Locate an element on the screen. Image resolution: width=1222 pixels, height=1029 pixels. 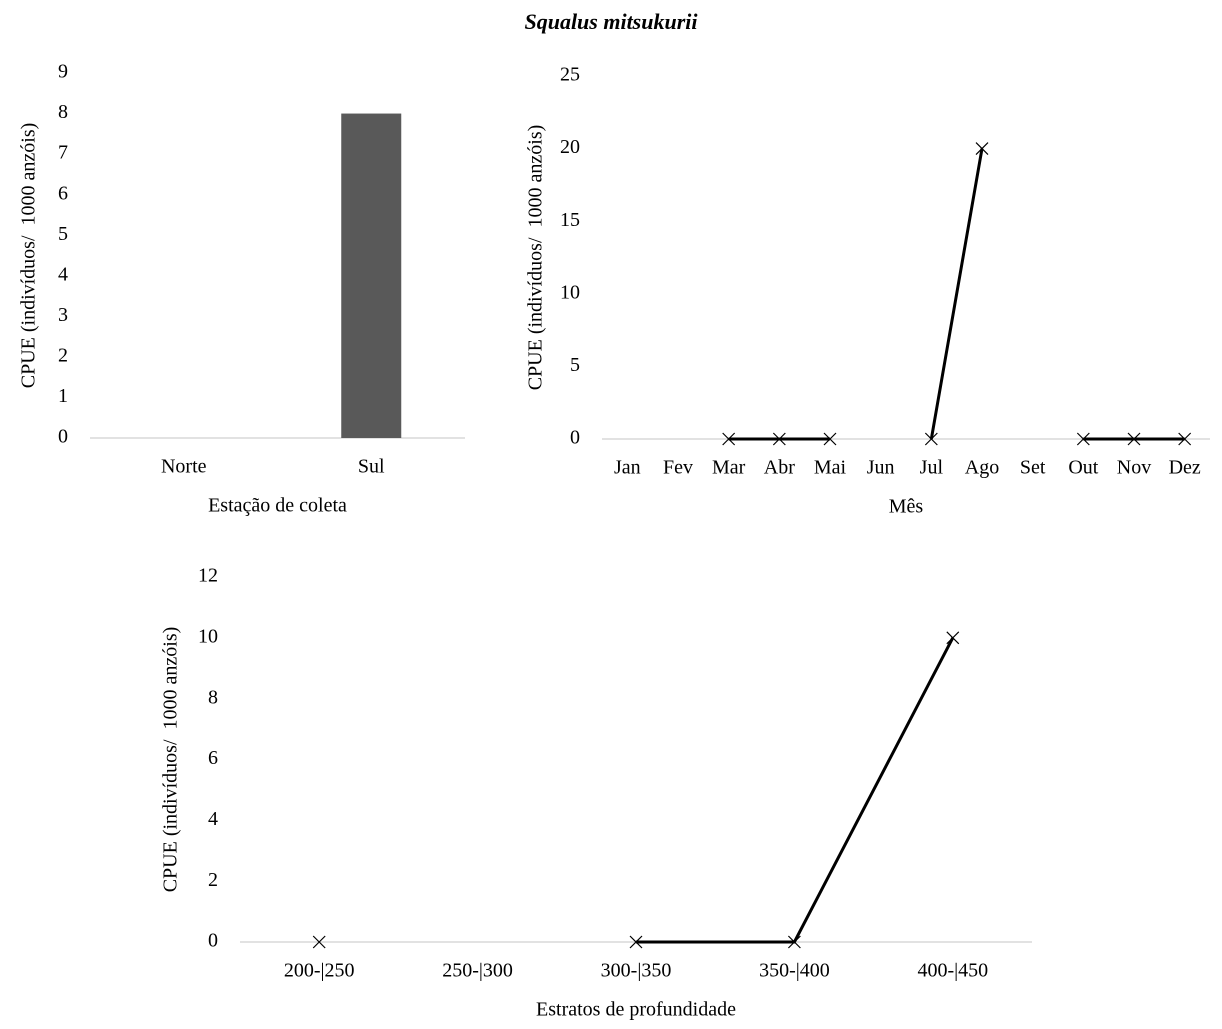
x-tick-label: Mar is located at coordinates (729, 468).